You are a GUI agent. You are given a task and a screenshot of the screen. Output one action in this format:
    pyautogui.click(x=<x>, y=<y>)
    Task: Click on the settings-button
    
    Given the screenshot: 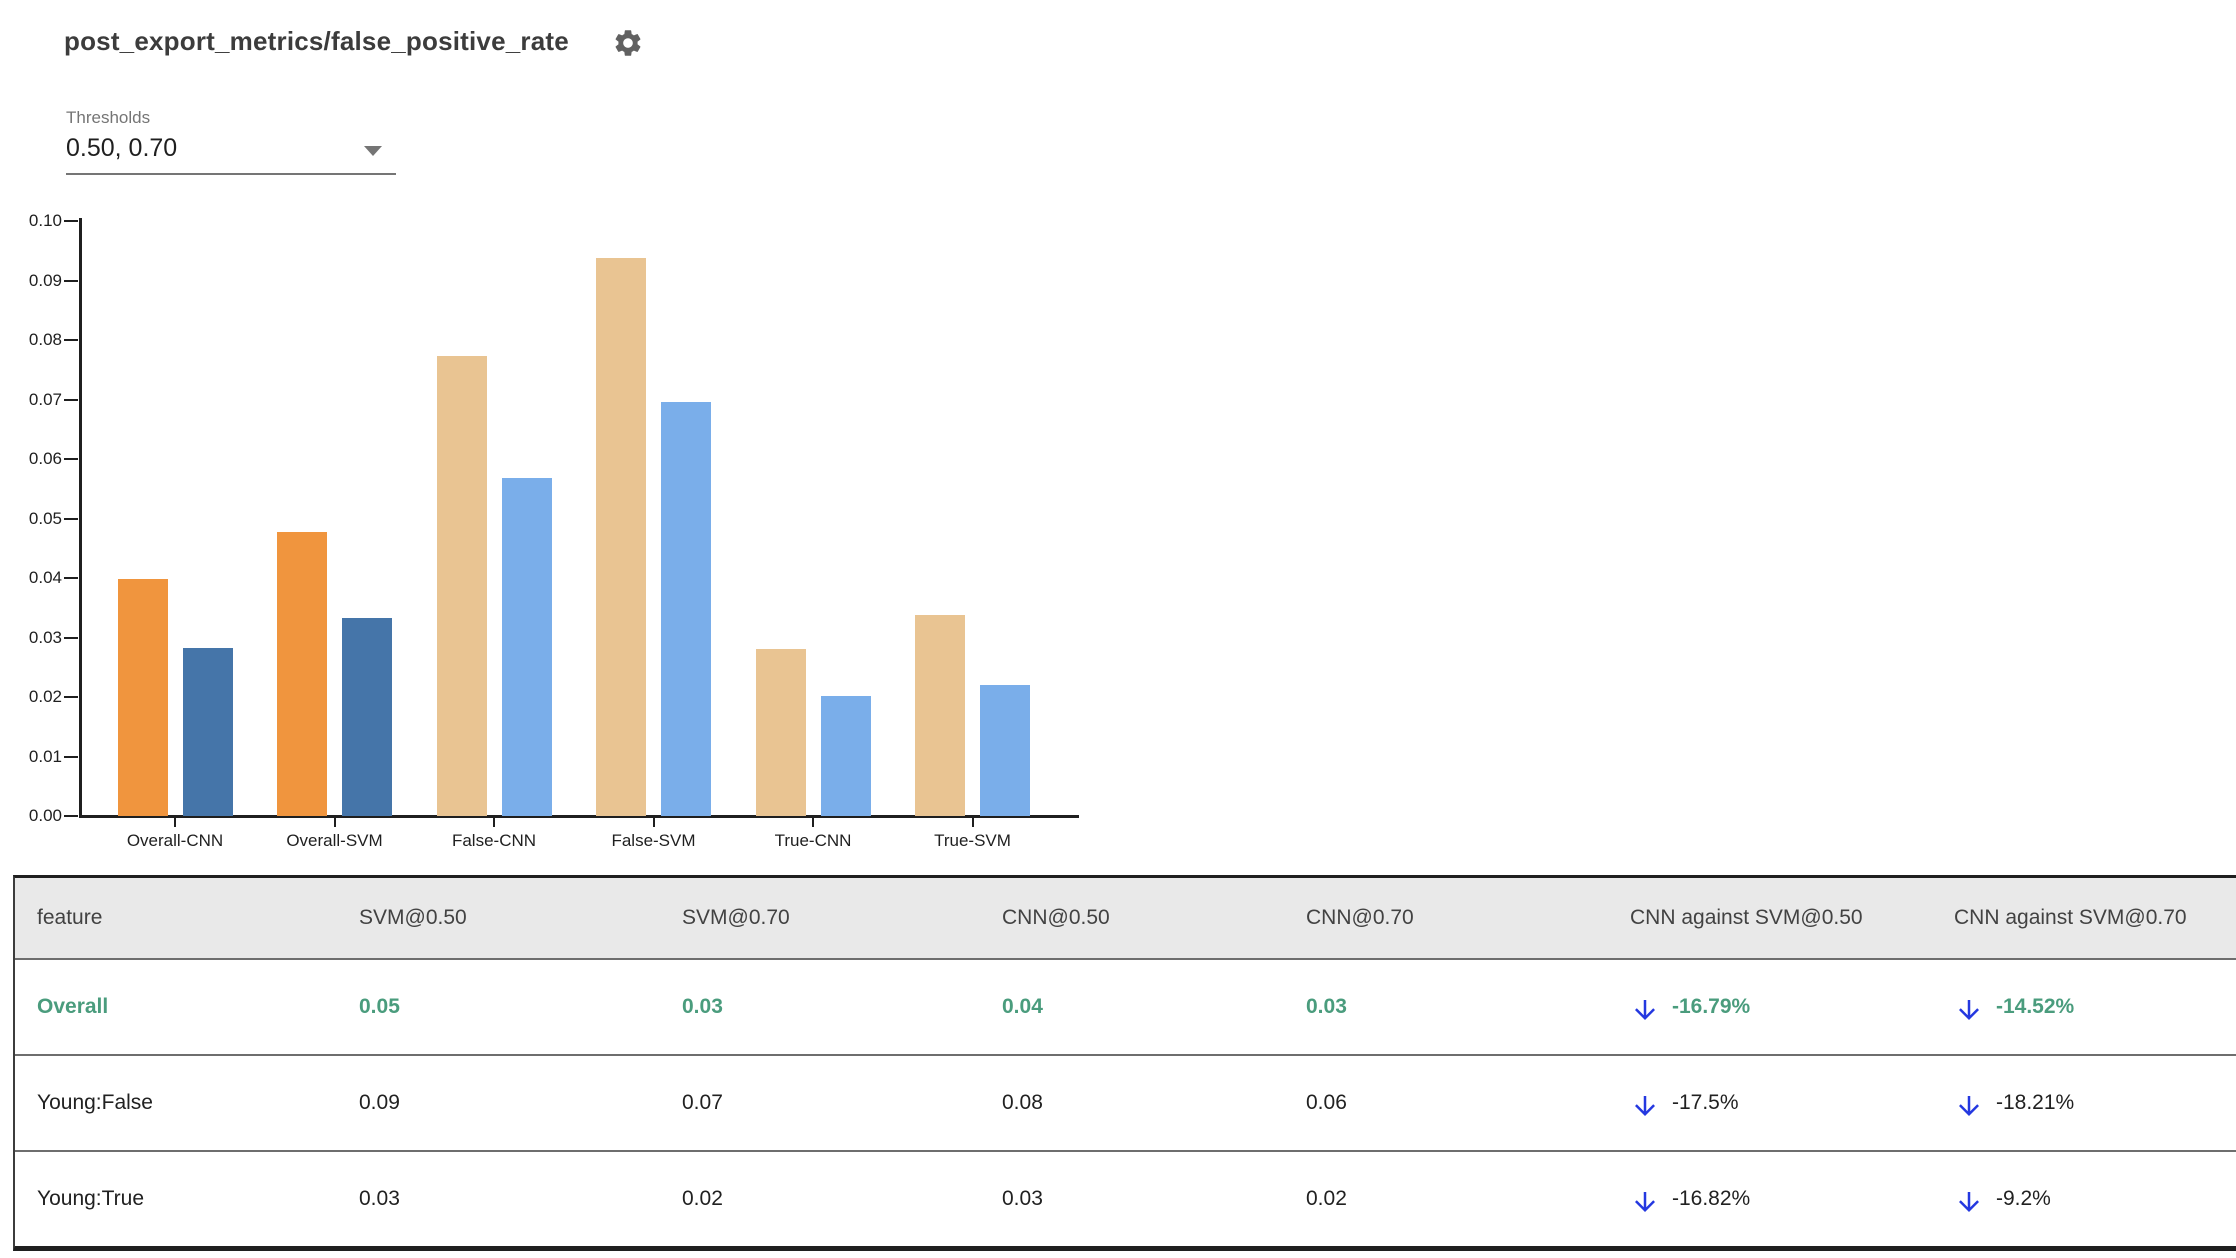 What is the action you would take?
    pyautogui.click(x=628, y=44)
    